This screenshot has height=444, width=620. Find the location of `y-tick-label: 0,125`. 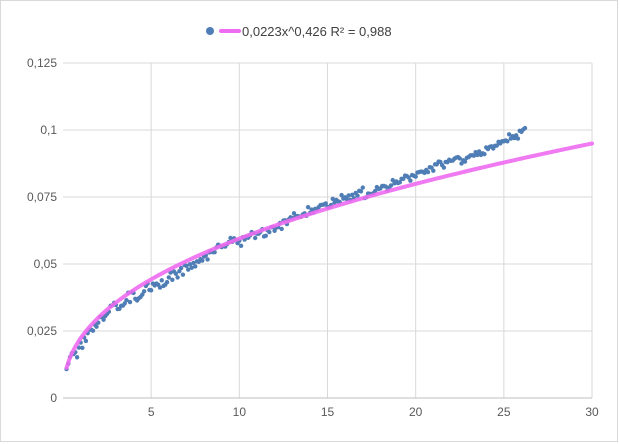

y-tick-label: 0,125 is located at coordinates (42, 63).